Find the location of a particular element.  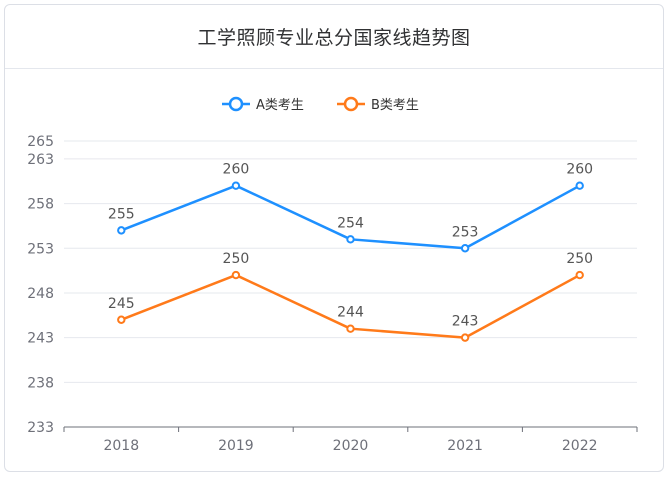

y-axis: 233 238 243 248 253 258 263 265 is located at coordinates (40, 285).